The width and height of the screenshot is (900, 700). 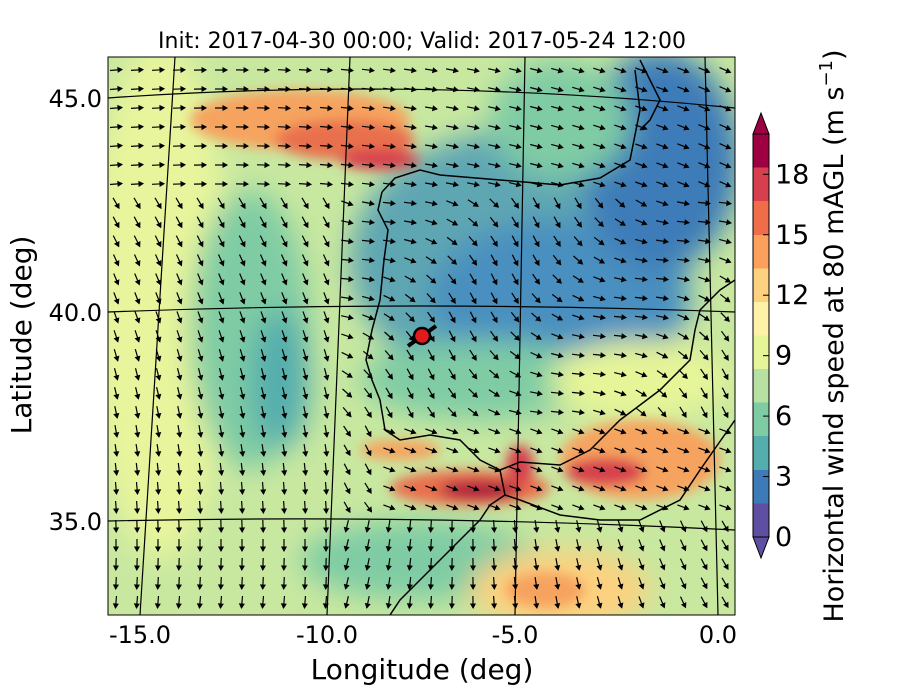 What do you see at coordinates (834, 54) in the screenshot?
I see `colorbar-label-close: )` at bounding box center [834, 54].